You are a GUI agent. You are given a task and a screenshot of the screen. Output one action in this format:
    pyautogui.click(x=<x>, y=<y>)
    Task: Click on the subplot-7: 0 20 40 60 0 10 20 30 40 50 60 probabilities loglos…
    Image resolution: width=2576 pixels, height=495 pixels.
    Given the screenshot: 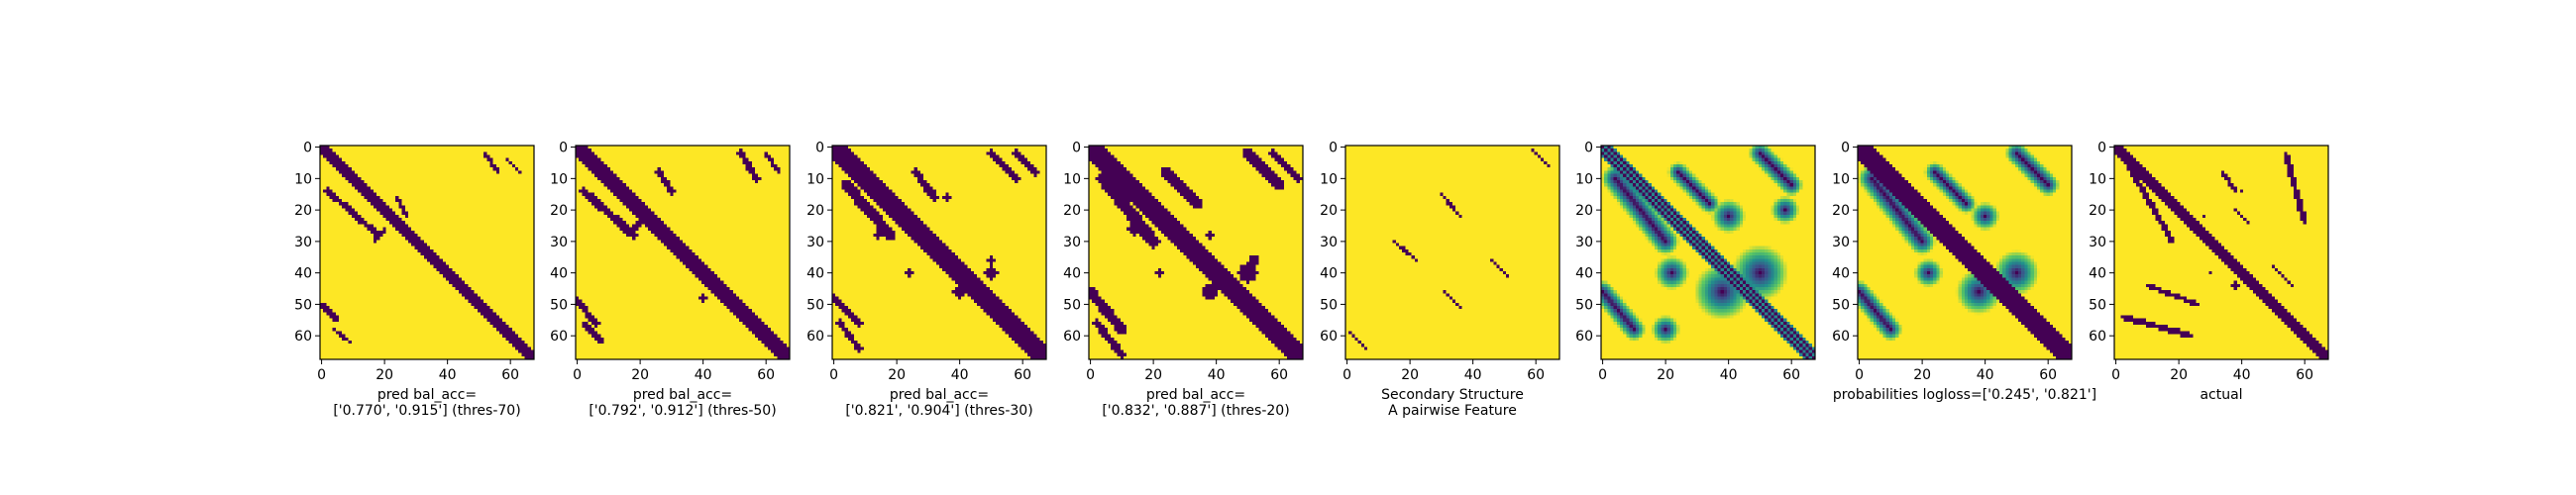 What is the action you would take?
    pyautogui.click(x=1964, y=272)
    